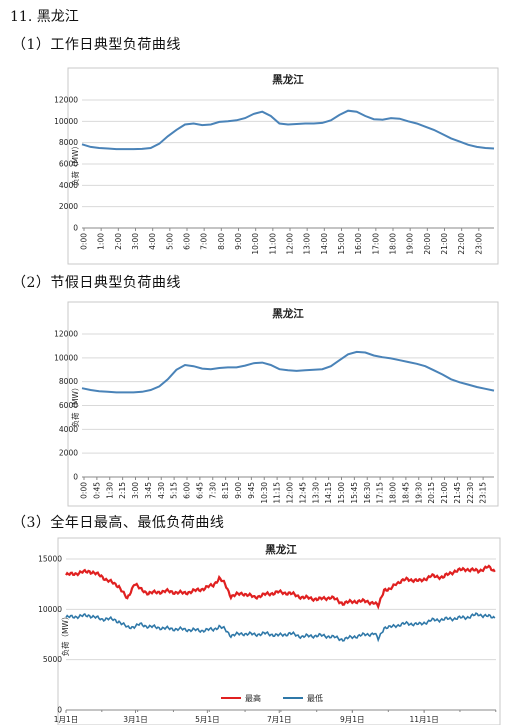  What do you see at coordinates (324, 244) in the screenshot?
I see `x-tick-label: 14:00` at bounding box center [324, 244].